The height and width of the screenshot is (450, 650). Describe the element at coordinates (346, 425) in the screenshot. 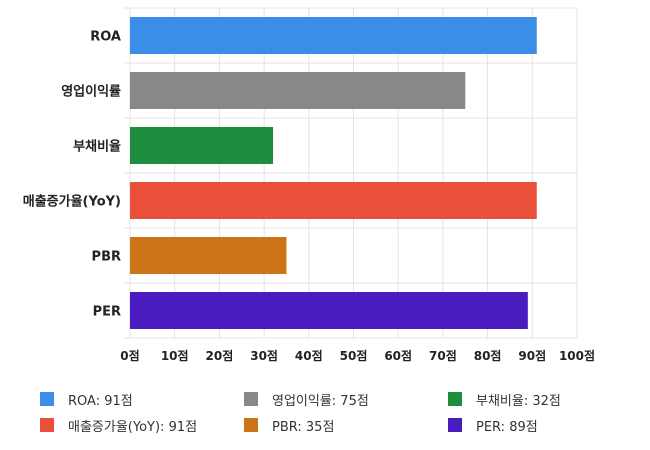

I see `legend-item: PBR: 35점` at that location.